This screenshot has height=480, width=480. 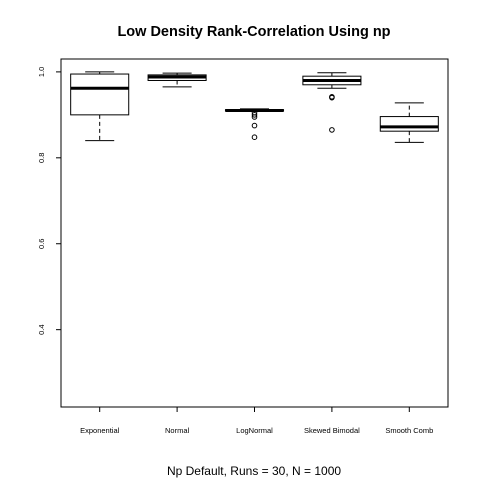 What do you see at coordinates (254, 471) in the screenshot?
I see `x-axis-label: Np Default, Runs = 30, N = 1000` at bounding box center [254, 471].